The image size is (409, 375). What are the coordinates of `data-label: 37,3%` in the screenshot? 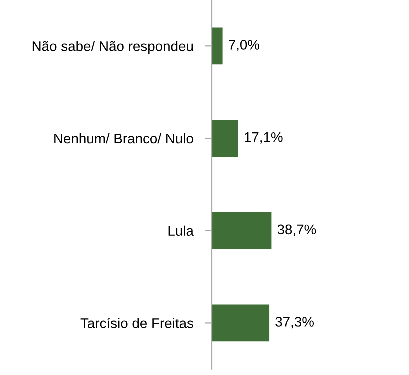 It's located at (295, 323).